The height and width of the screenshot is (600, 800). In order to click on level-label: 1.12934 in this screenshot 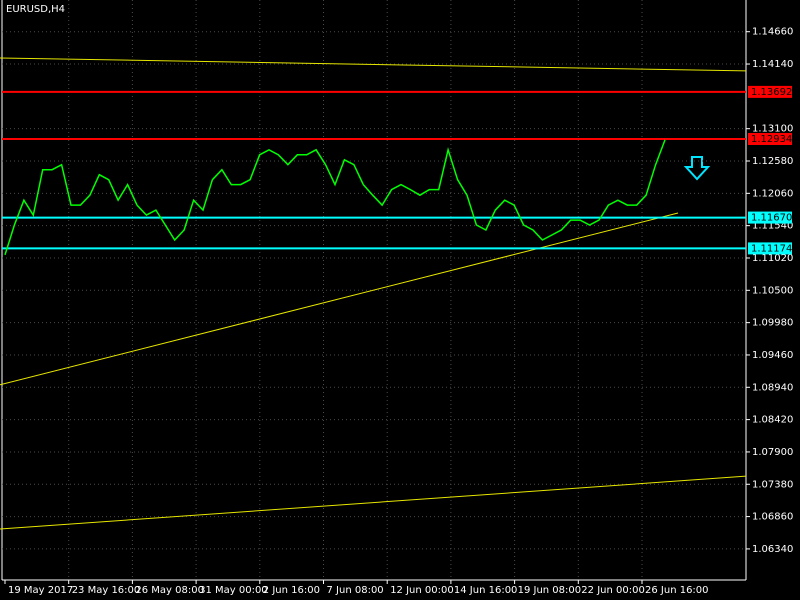, I will do `click(771, 139)`.